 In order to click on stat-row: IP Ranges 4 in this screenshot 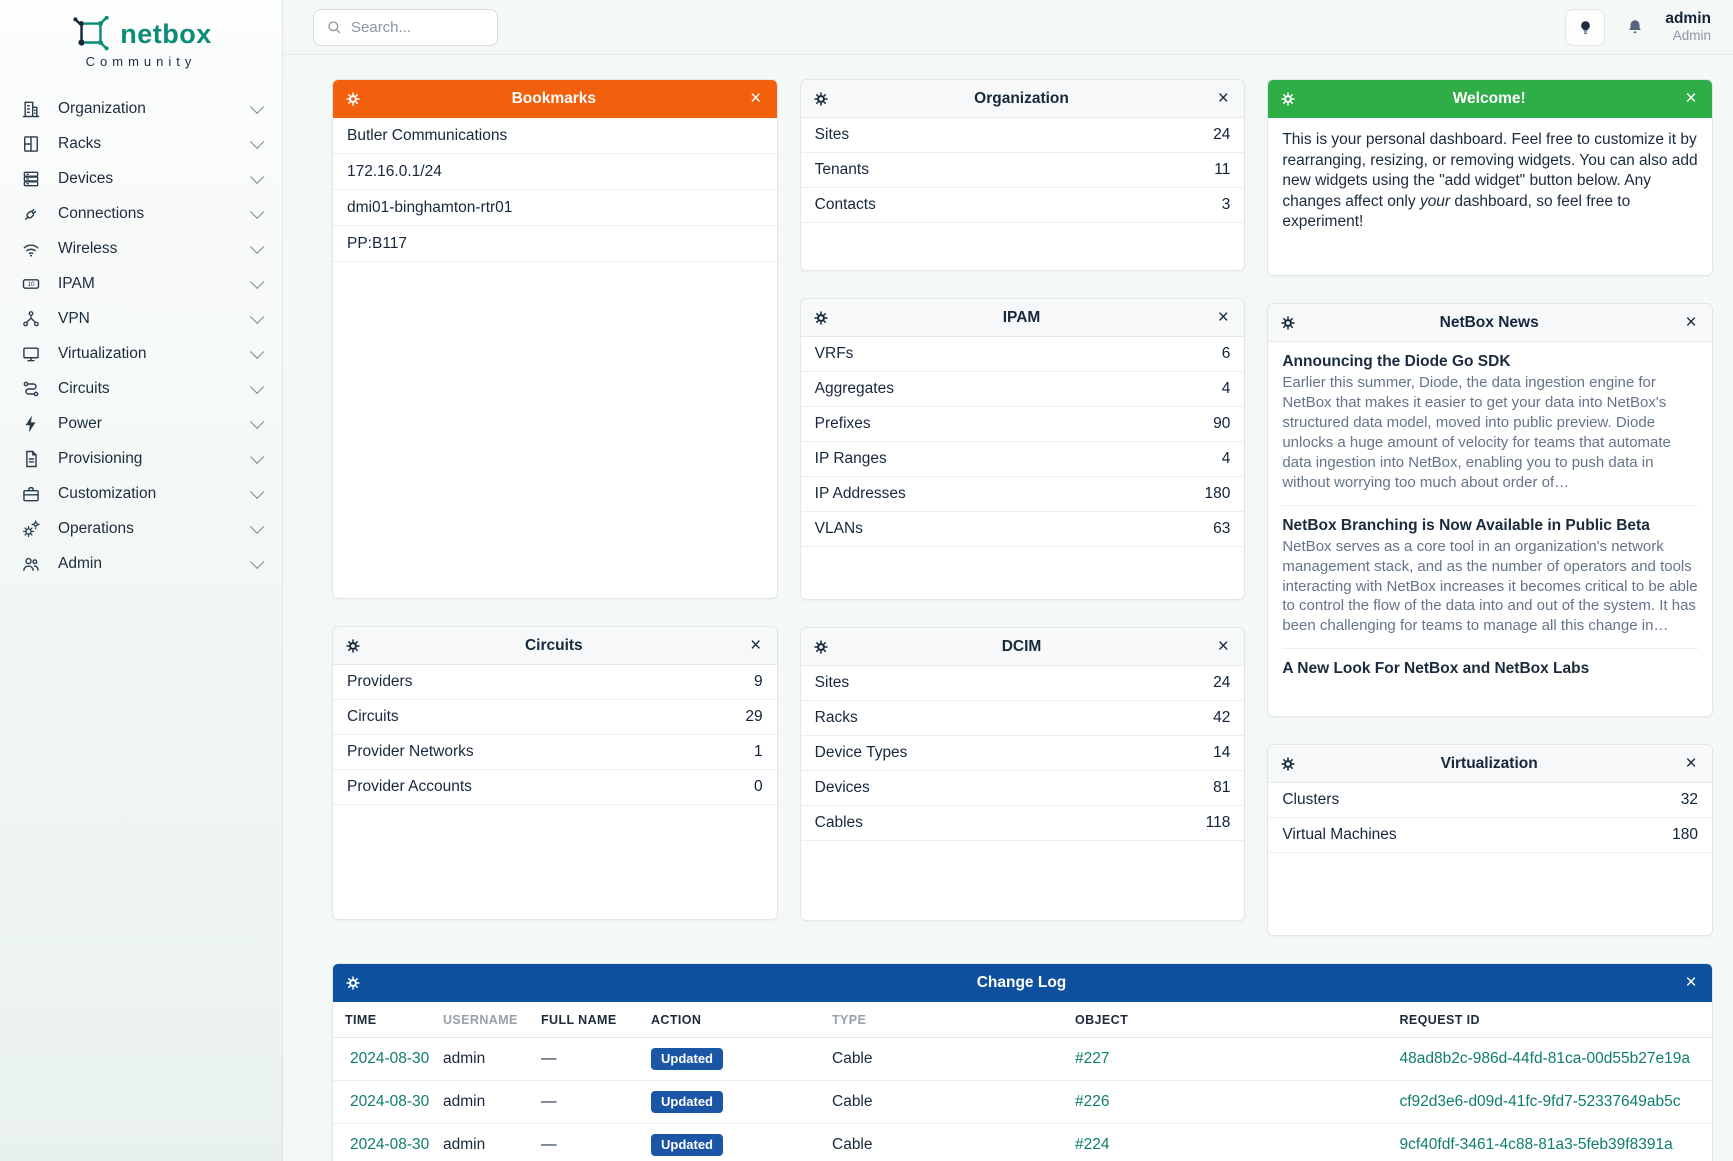, I will do `click(1022, 459)`.